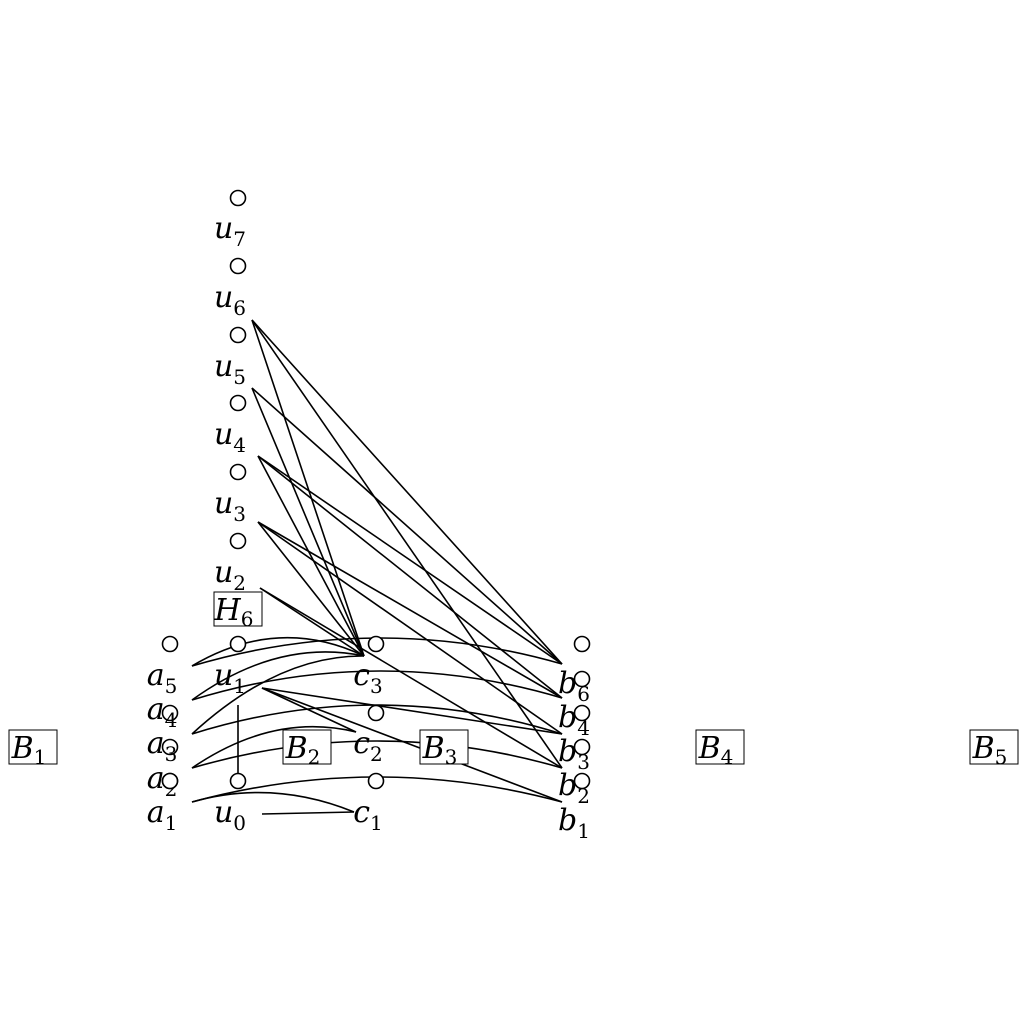 This screenshot has height=1024, width=1024. Describe the element at coordinates (311, 556) in the screenshot. I see `edge-u4-c3` at that location.